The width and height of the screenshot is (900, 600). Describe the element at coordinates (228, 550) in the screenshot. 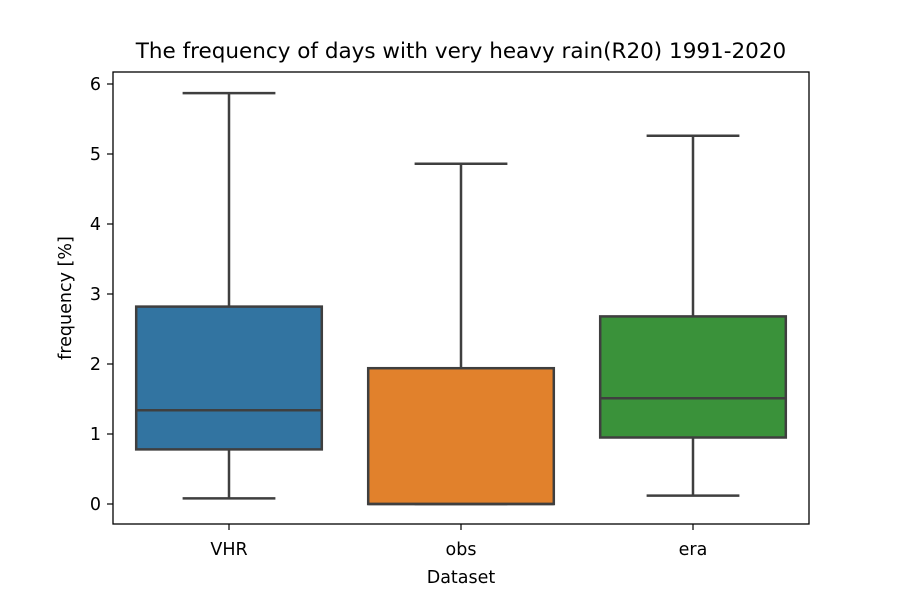

I see `x-tick-label: VHR` at that location.